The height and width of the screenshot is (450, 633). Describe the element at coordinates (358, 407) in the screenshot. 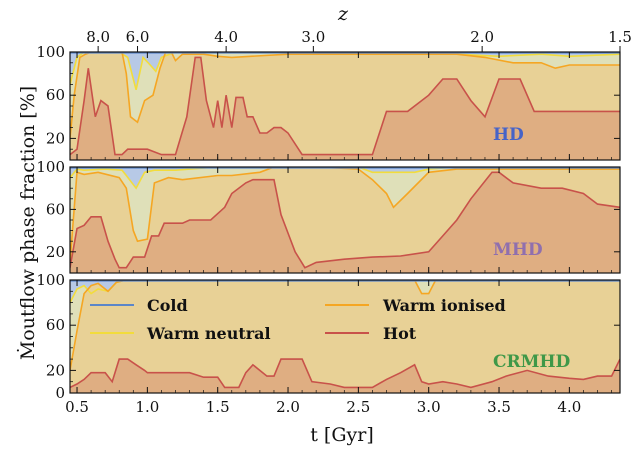

I see `x-tick-label: 2.5` at that location.